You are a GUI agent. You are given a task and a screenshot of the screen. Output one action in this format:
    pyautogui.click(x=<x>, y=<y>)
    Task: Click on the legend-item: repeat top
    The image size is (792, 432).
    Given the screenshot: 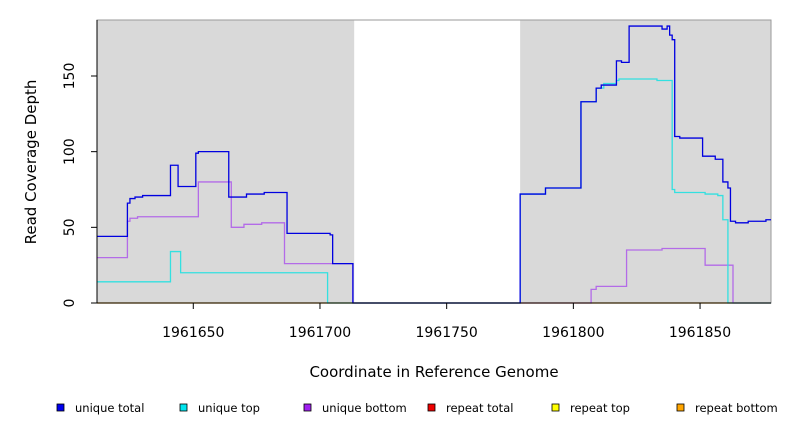 What is the action you would take?
    pyautogui.click(x=590, y=408)
    